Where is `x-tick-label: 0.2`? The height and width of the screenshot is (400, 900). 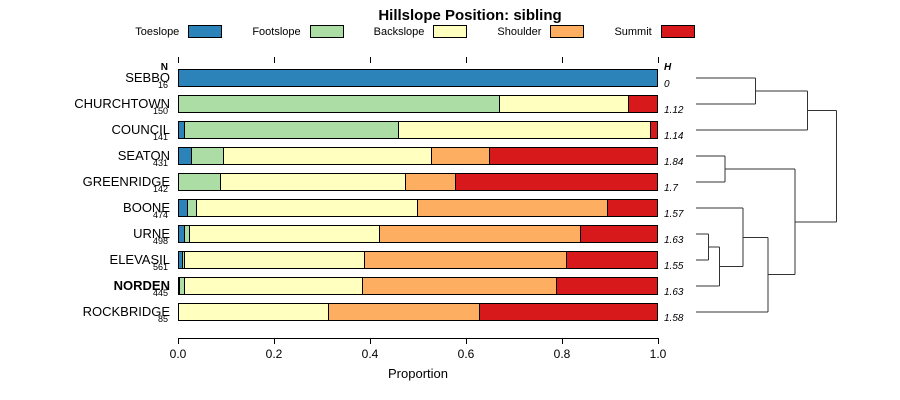
x-tick-label: 0.2 is located at coordinates (274, 354).